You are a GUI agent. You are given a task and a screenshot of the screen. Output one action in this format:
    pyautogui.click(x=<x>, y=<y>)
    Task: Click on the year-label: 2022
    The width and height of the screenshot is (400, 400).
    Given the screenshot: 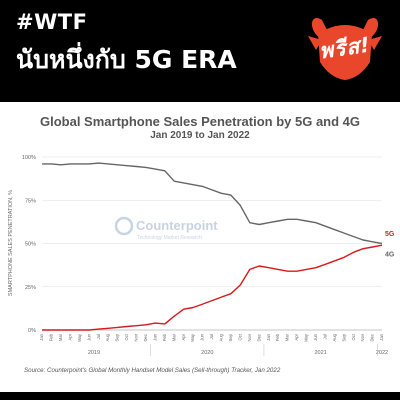 What is the action you would take?
    pyautogui.click(x=382, y=353)
    